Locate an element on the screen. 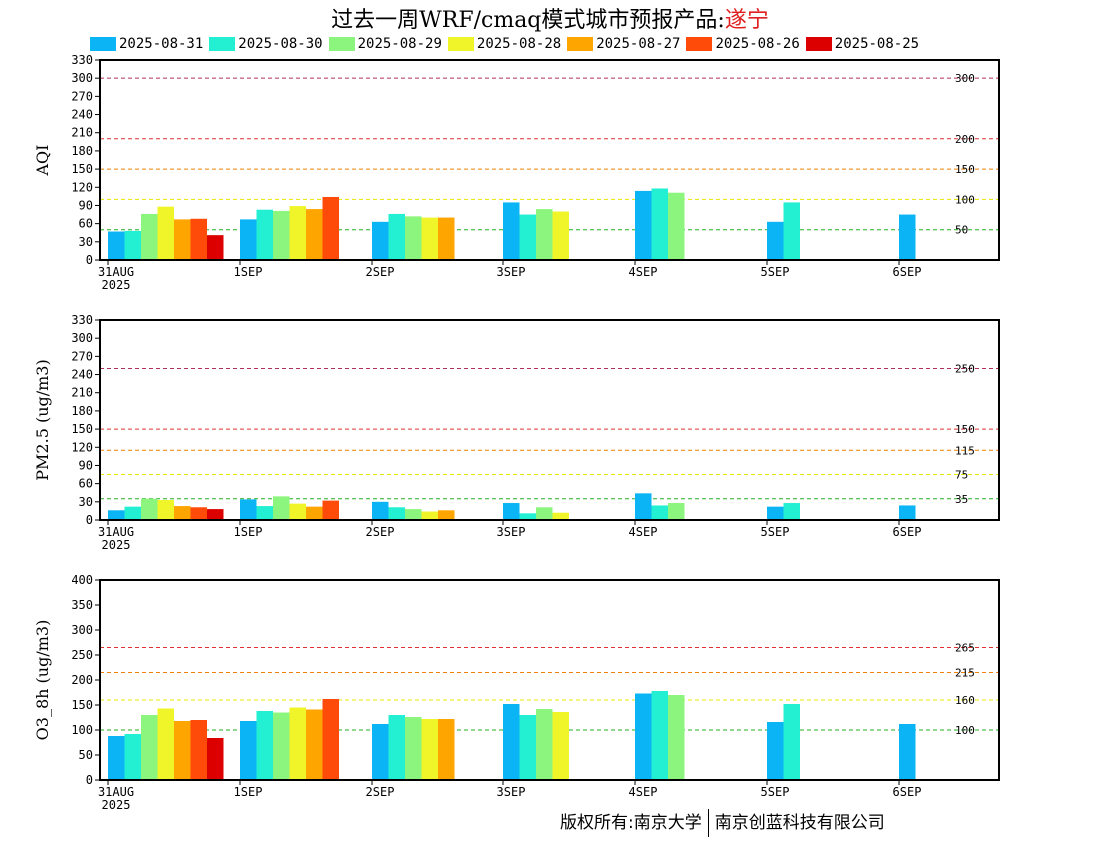 This screenshot has width=1100, height=850. threshold-label: 250 is located at coordinates (965, 368).